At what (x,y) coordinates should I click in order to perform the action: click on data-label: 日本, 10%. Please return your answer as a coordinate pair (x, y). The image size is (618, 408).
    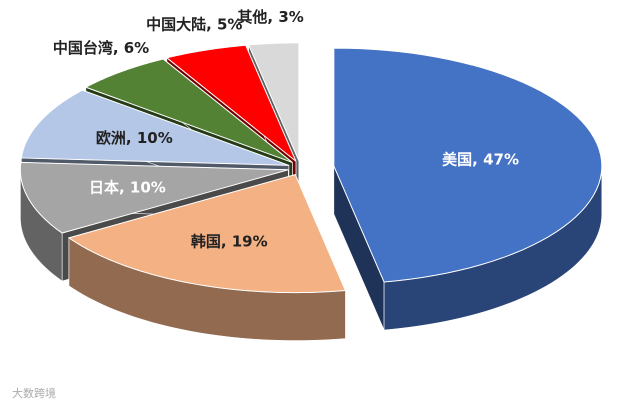
    Looking at the image, I should click on (127, 187).